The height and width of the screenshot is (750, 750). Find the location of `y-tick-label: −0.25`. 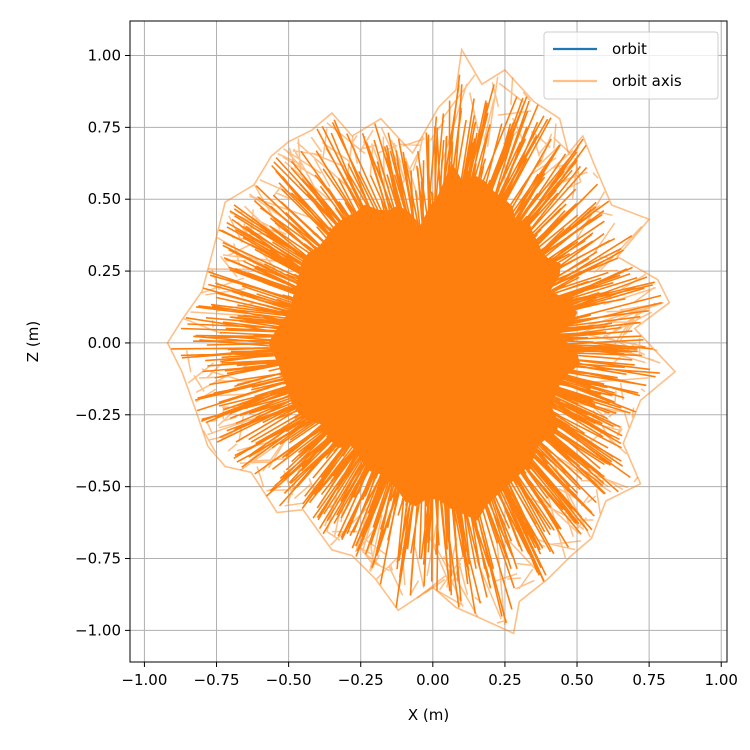

y-tick-label: −0.25 is located at coordinates (98, 415).